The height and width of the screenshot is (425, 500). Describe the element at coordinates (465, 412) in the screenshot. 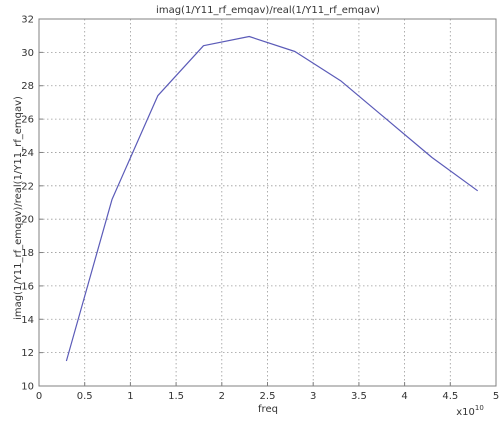

I see `x-scale-base: x10` at that location.